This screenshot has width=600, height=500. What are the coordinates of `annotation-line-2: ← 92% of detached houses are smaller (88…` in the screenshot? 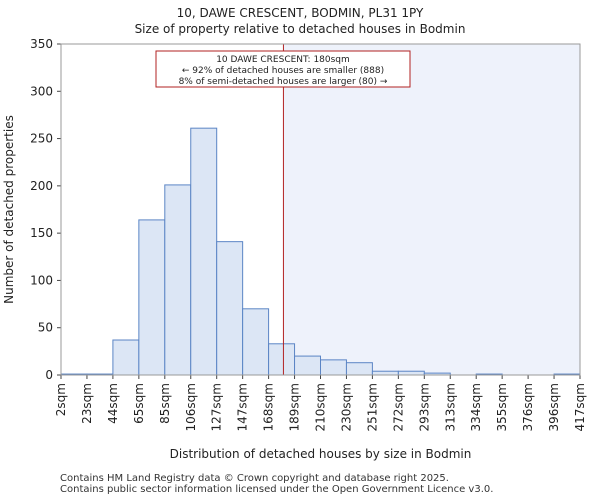 It's located at (283, 71).